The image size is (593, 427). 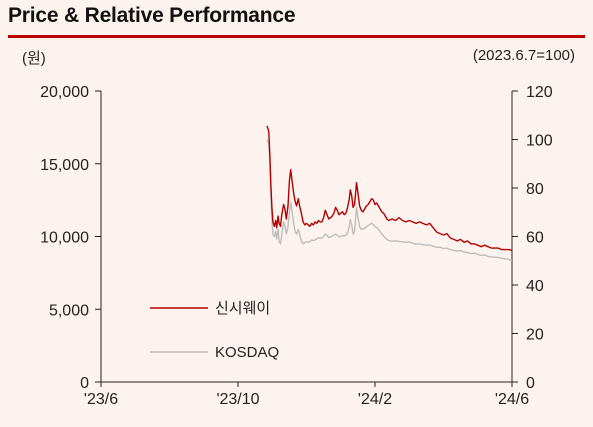 What do you see at coordinates (539, 141) in the screenshot?
I see `right-axis-tick-label: 100` at bounding box center [539, 141].